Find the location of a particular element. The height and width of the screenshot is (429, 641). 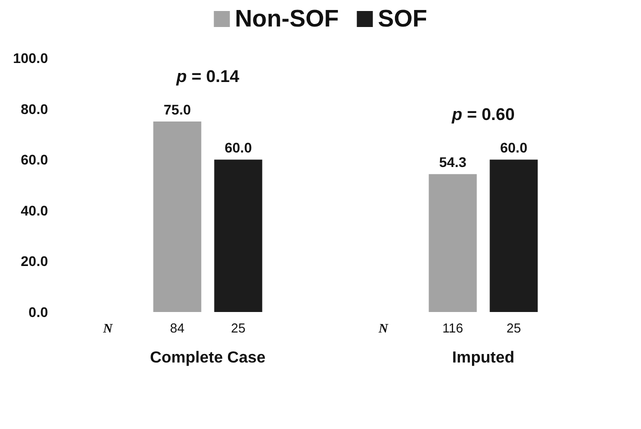

y-tick-label: 60.0 is located at coordinates (34, 160).